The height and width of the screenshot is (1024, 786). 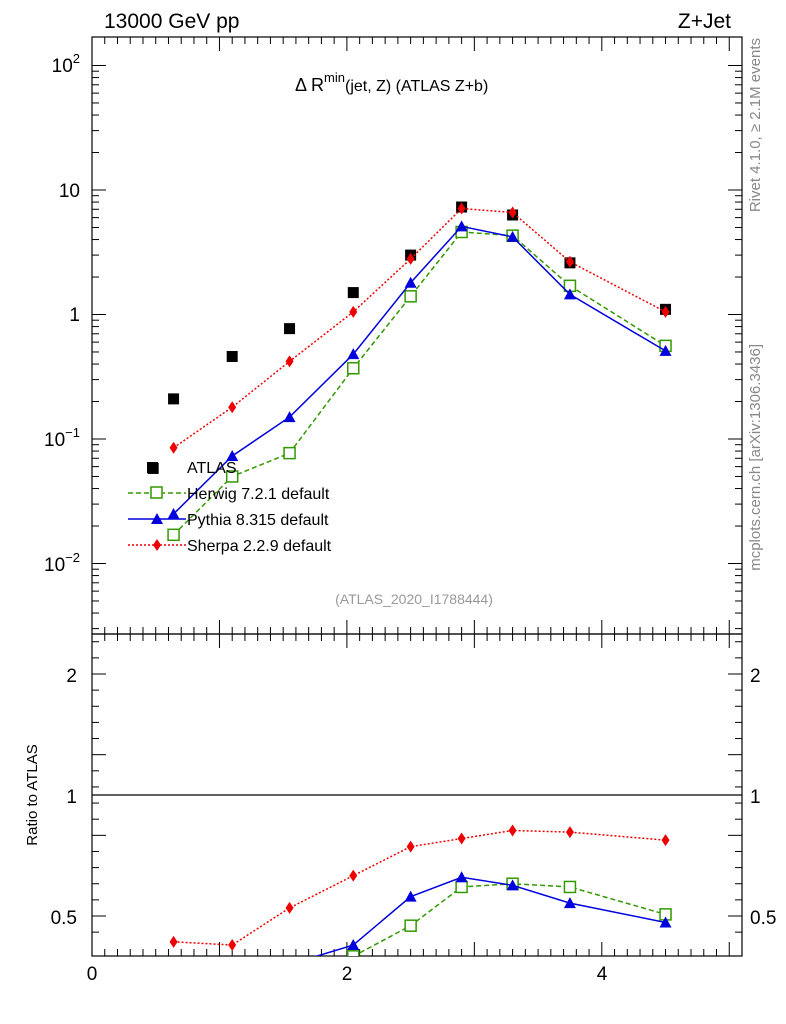 I want to click on herwig-ratio-line, so click(x=509, y=919).